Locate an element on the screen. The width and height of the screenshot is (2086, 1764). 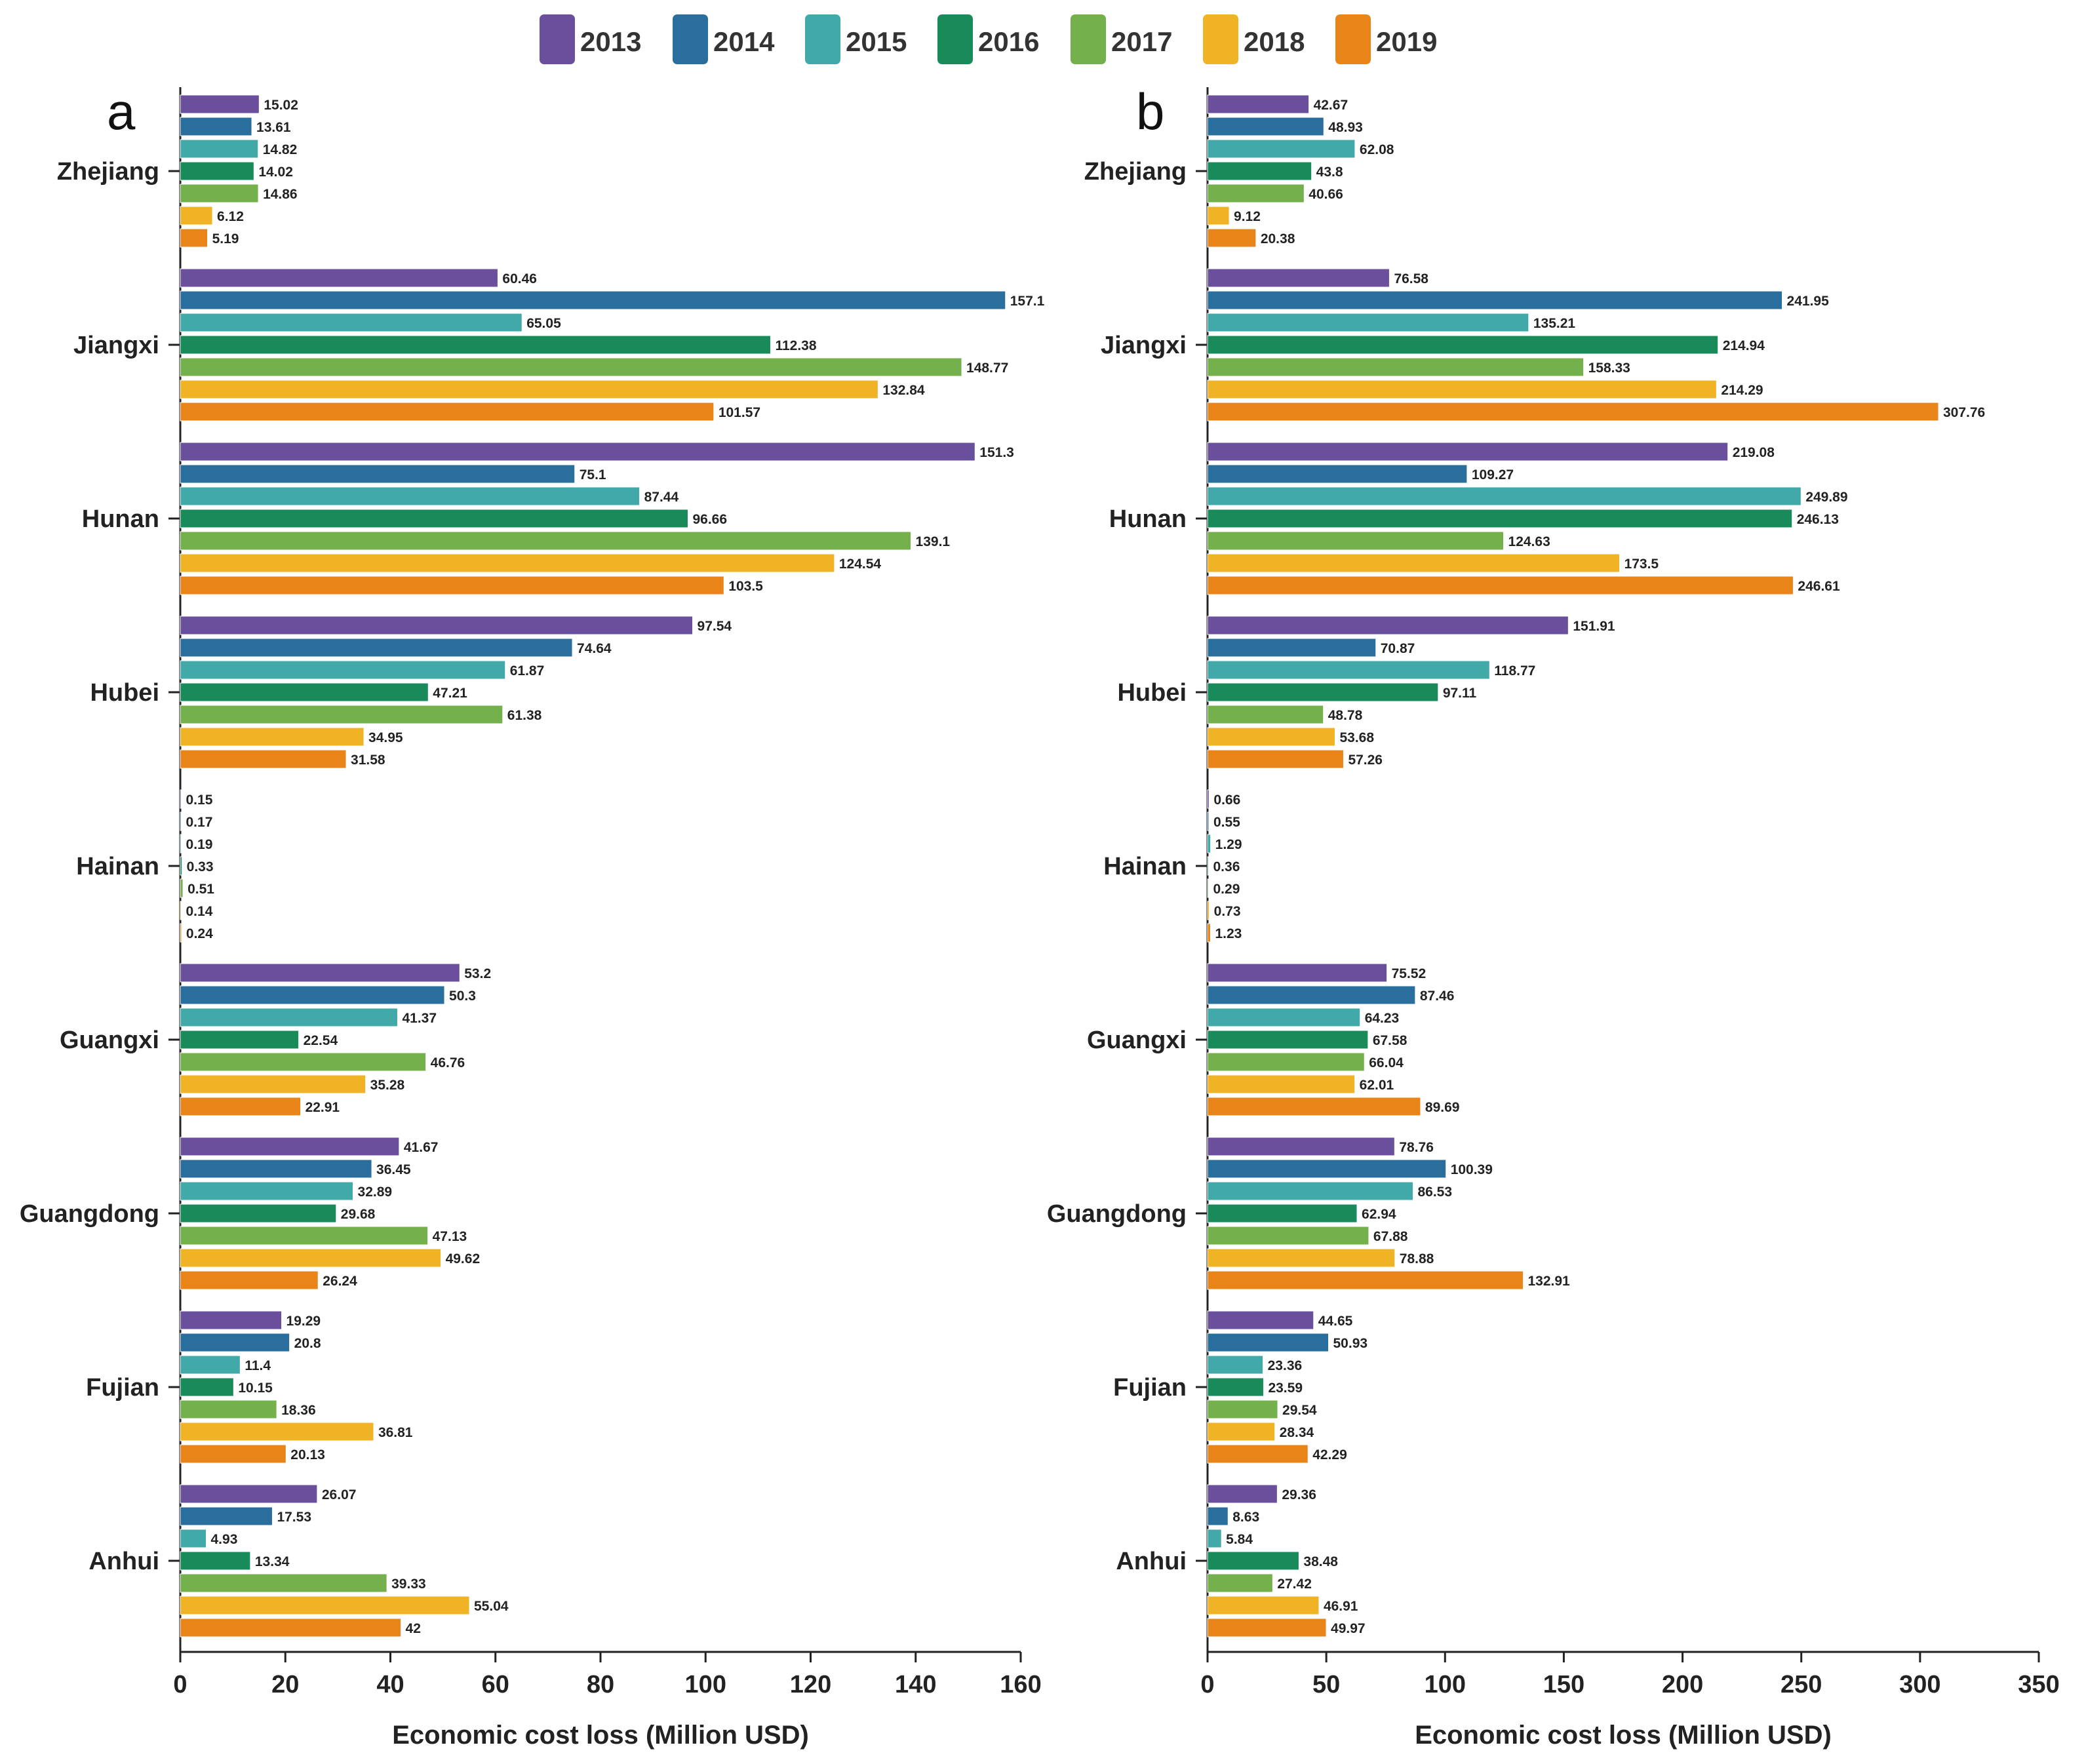
data-label: 34.95 is located at coordinates (385, 737).